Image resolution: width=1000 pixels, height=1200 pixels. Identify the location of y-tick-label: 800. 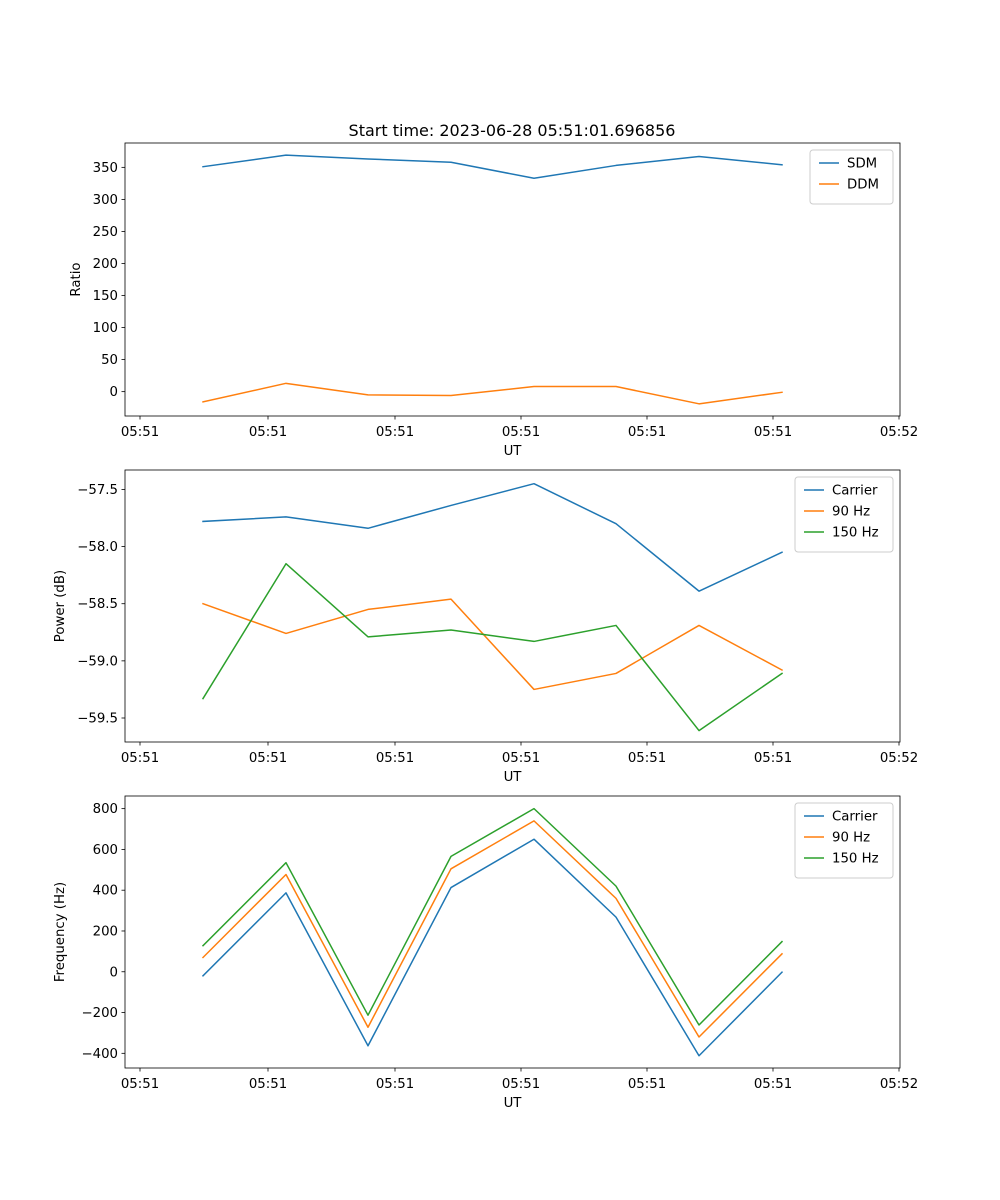
(105, 809).